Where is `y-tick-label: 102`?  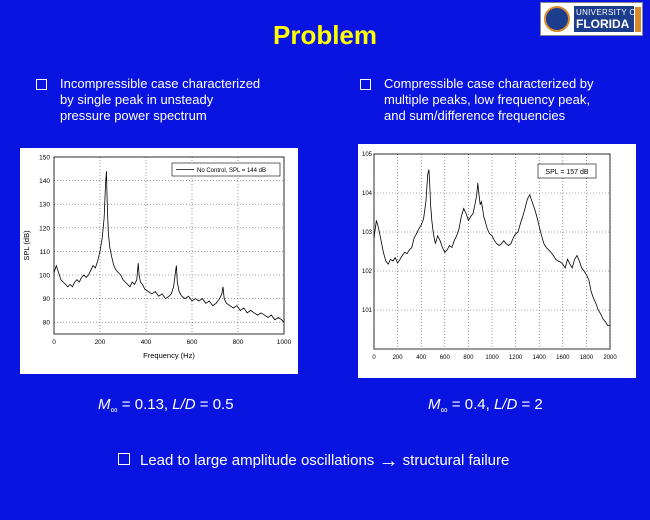 y-tick-label: 102 is located at coordinates (367, 272).